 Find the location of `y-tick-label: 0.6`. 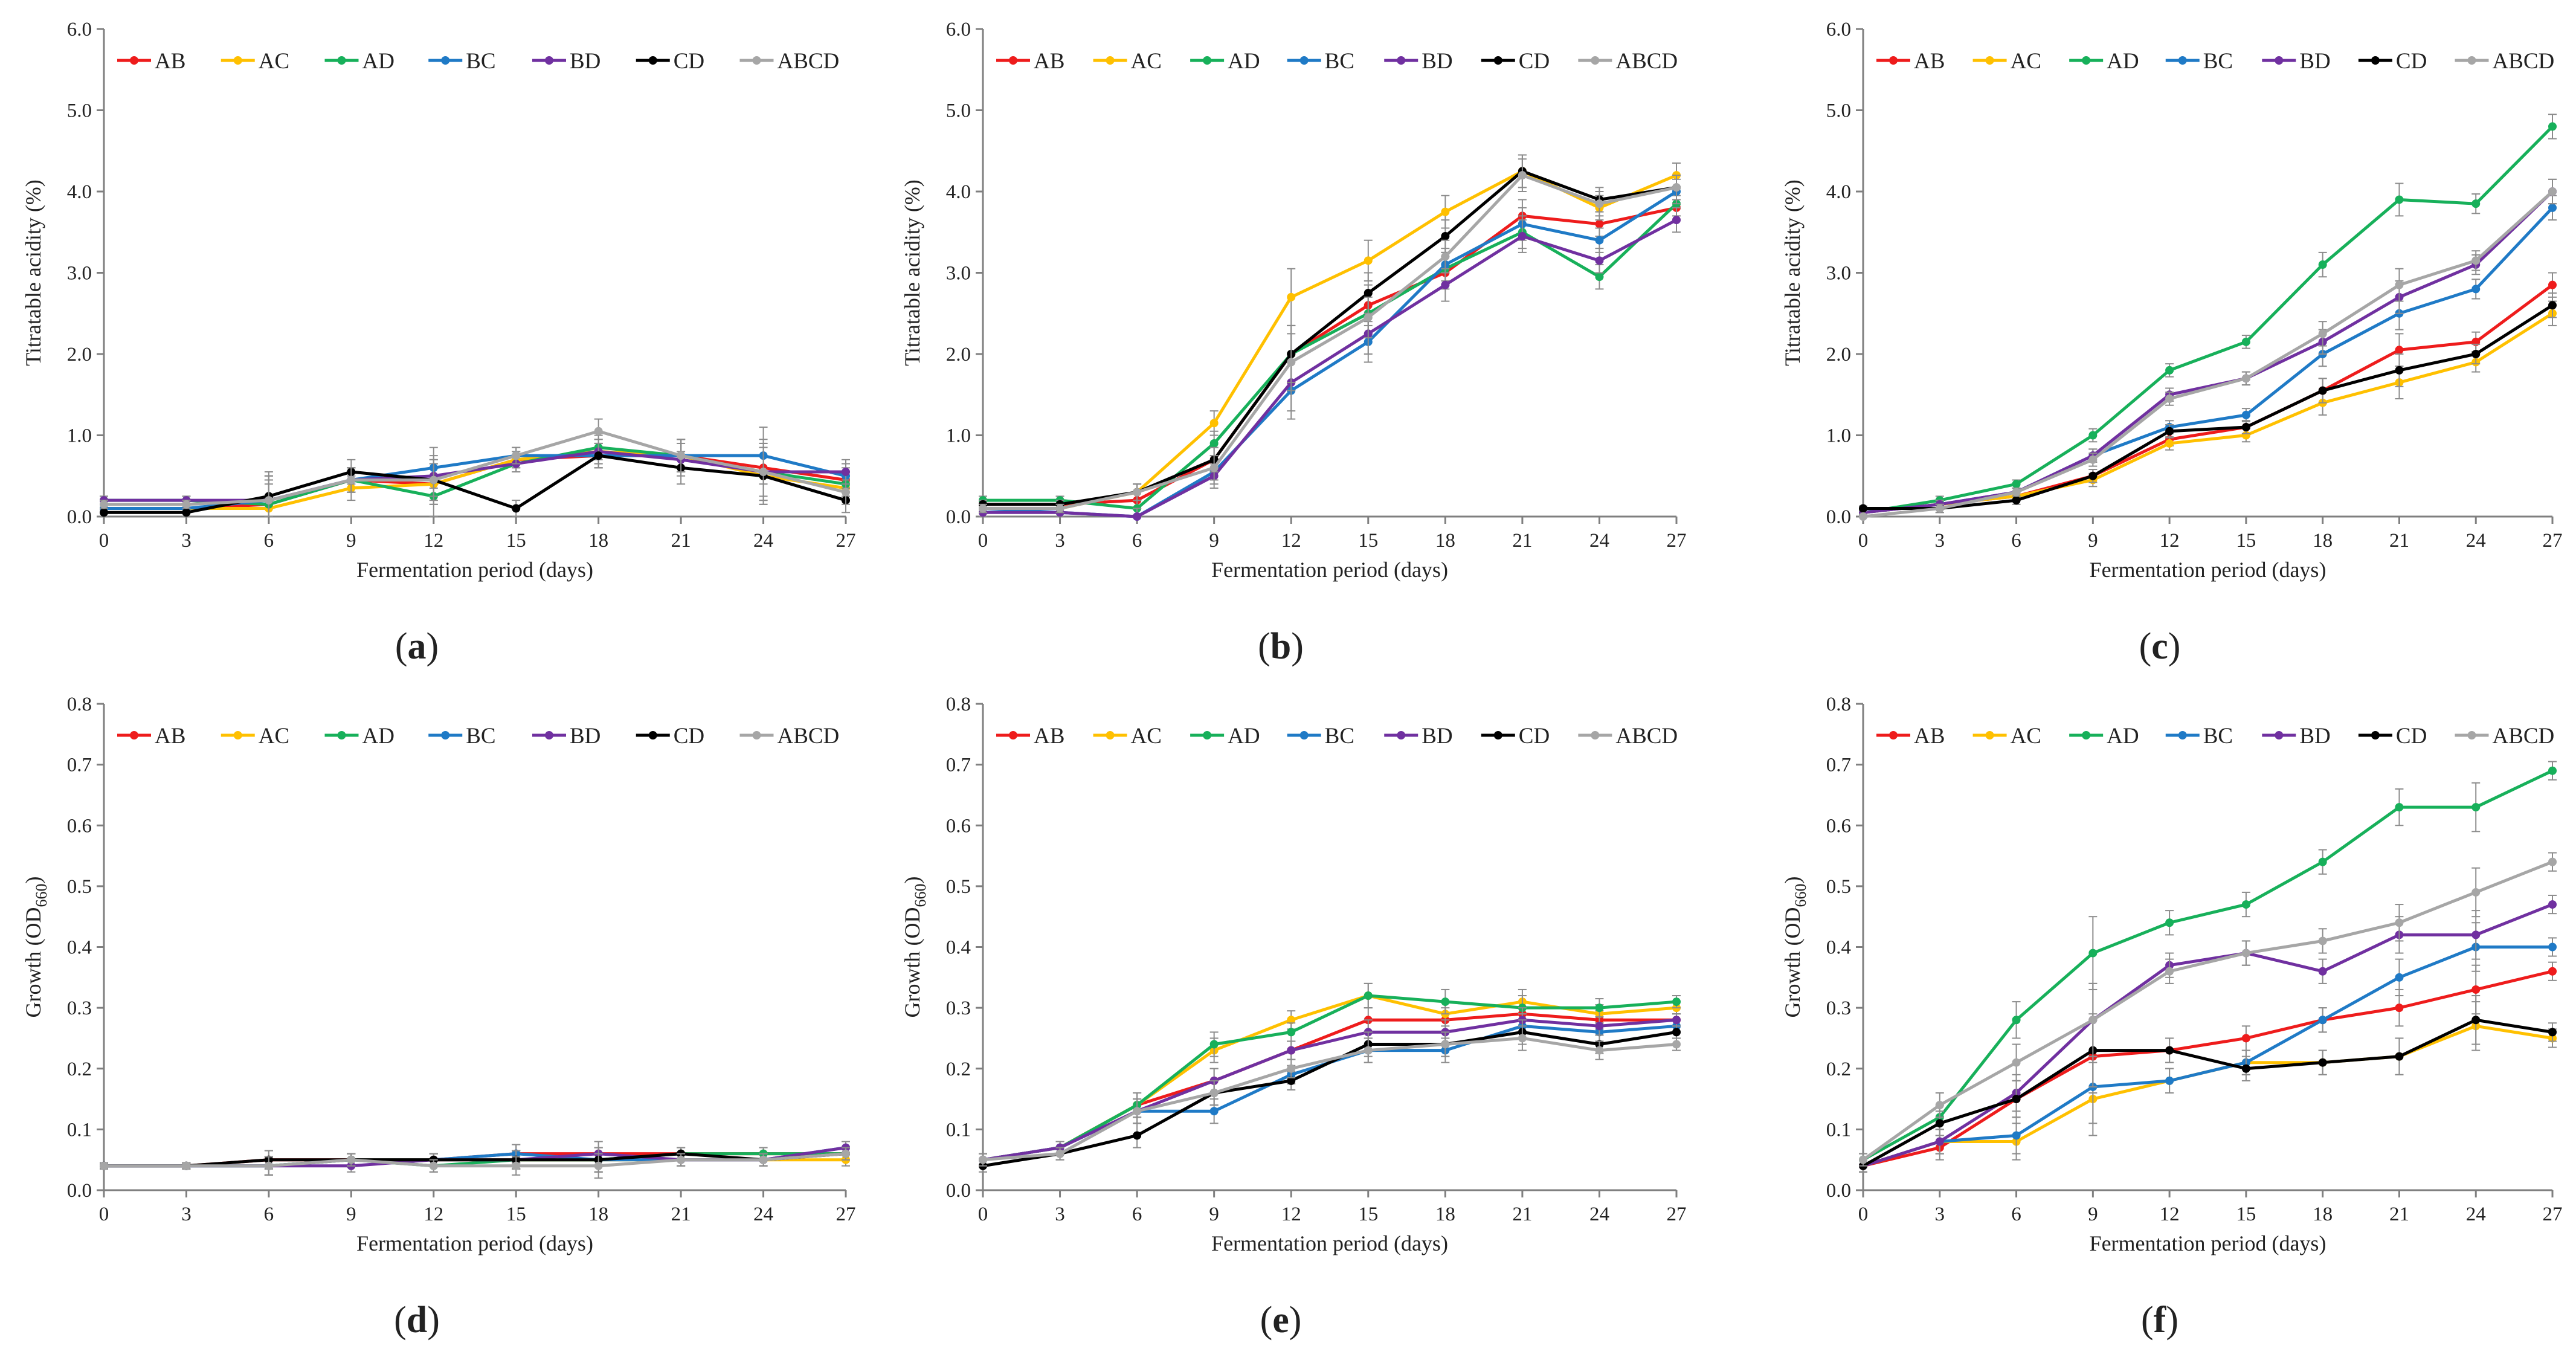

y-tick-label: 0.6 is located at coordinates (79, 826).